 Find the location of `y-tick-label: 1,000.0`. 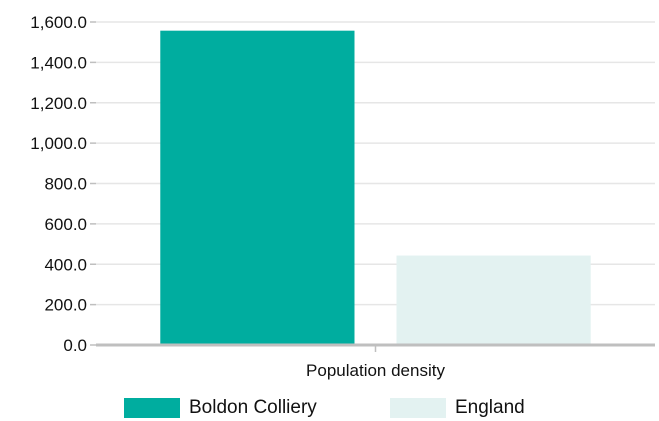

y-tick-label: 1,000.0 is located at coordinates (58, 143).